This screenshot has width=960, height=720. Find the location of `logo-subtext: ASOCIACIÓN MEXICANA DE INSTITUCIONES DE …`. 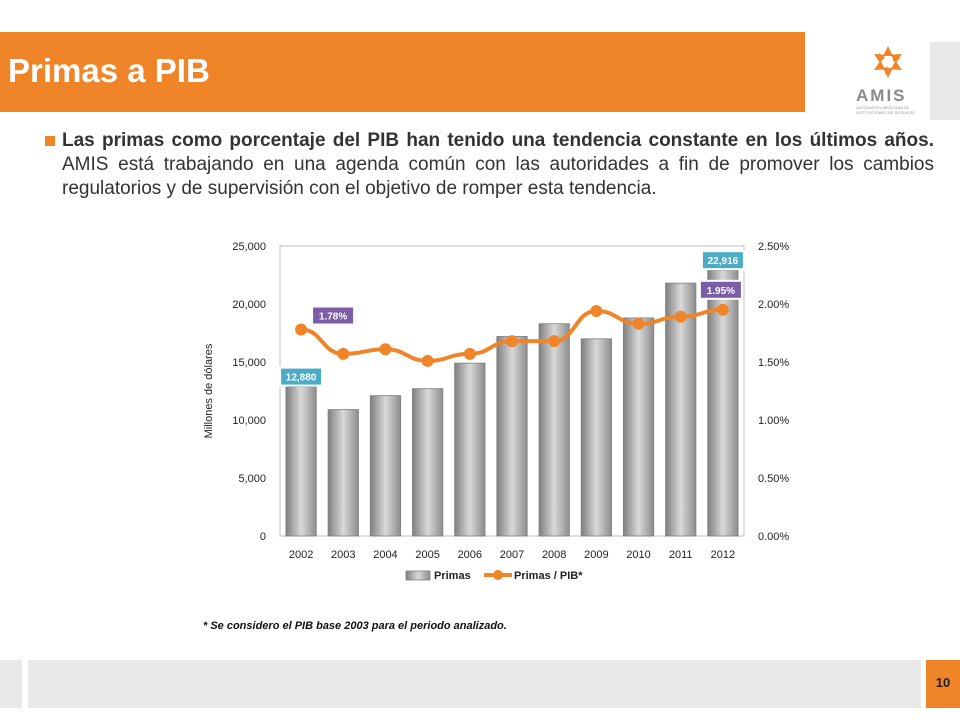

logo-subtext: ASOCIACIÓN MEXICANA DE INSTITUCIONES DE … is located at coordinates (885, 110).